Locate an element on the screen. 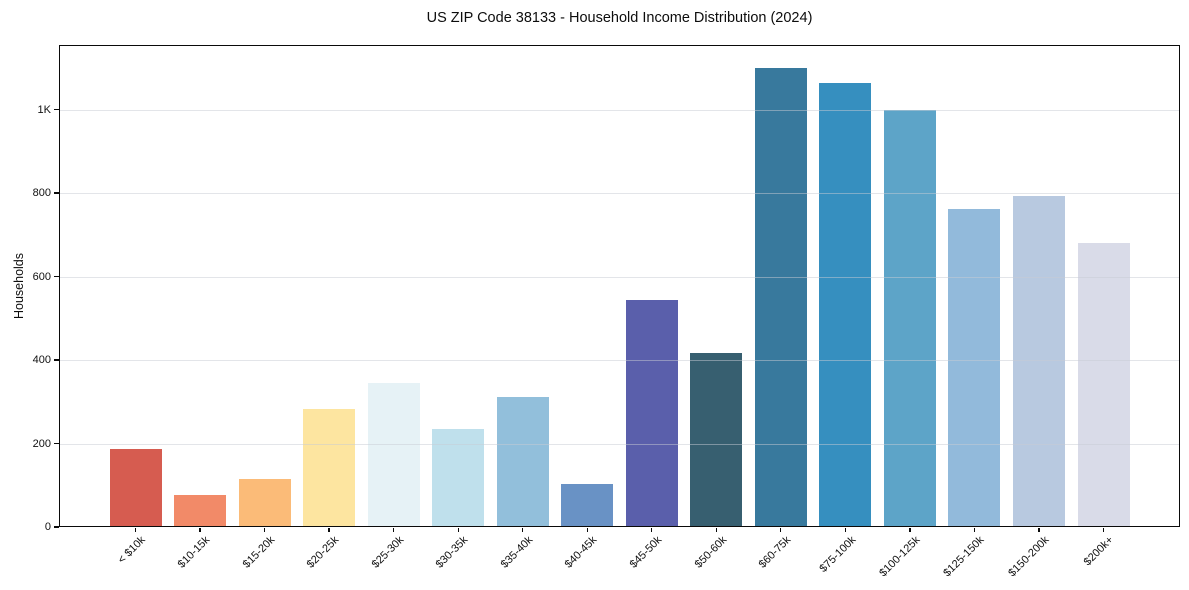 The height and width of the screenshot is (590, 1189). x-tick-label-$15-20k: $15-20k is located at coordinates (259, 552).